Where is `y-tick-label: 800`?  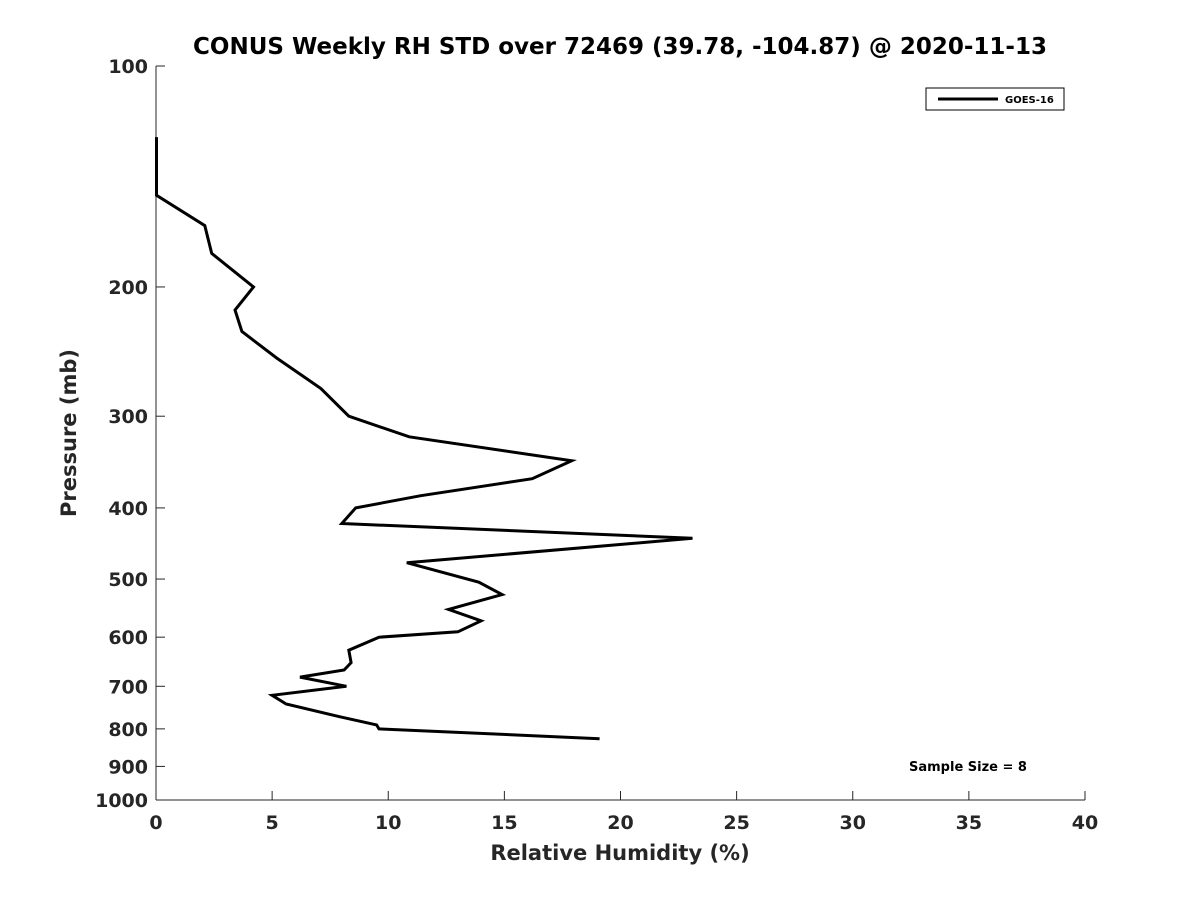
y-tick-label: 800 is located at coordinates (128, 730).